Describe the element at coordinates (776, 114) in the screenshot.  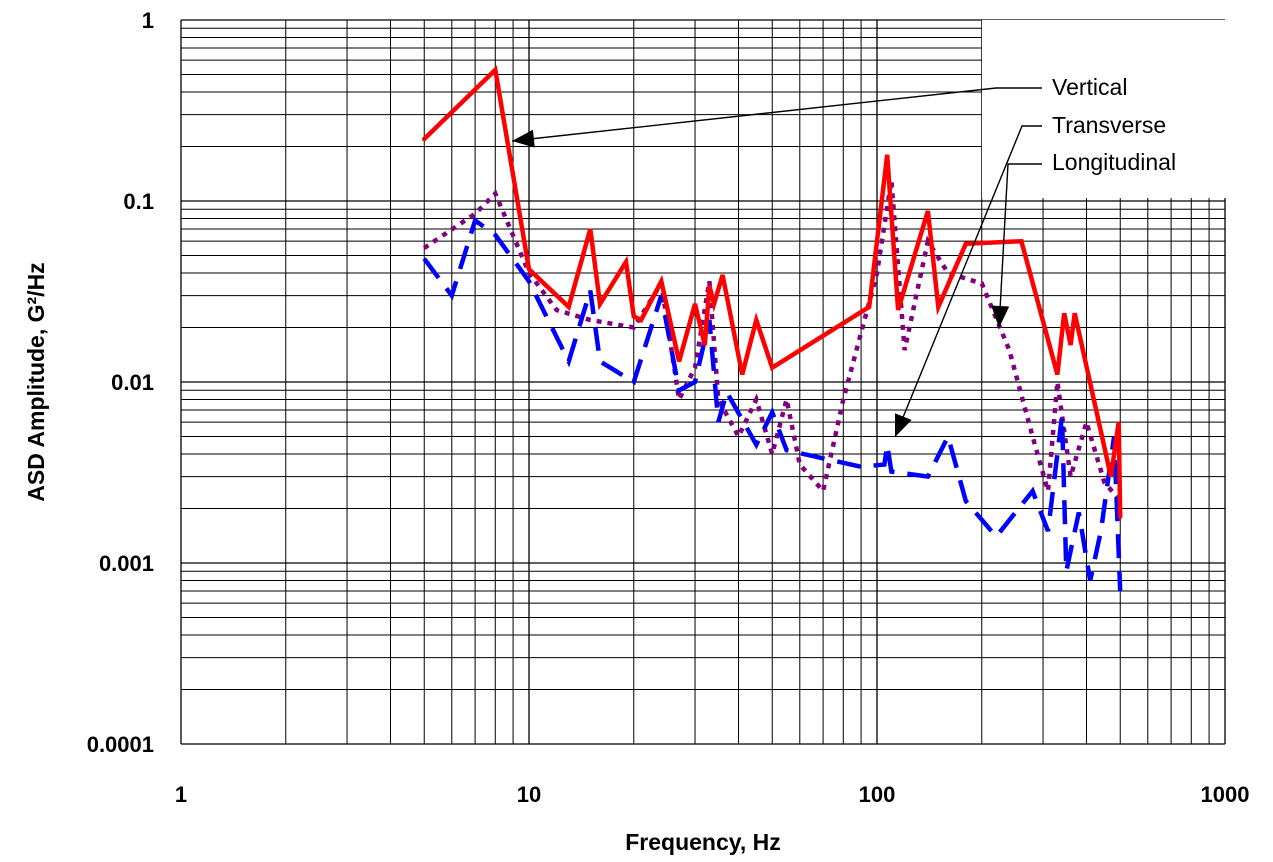
I see `leader-arrow-vertical` at that location.